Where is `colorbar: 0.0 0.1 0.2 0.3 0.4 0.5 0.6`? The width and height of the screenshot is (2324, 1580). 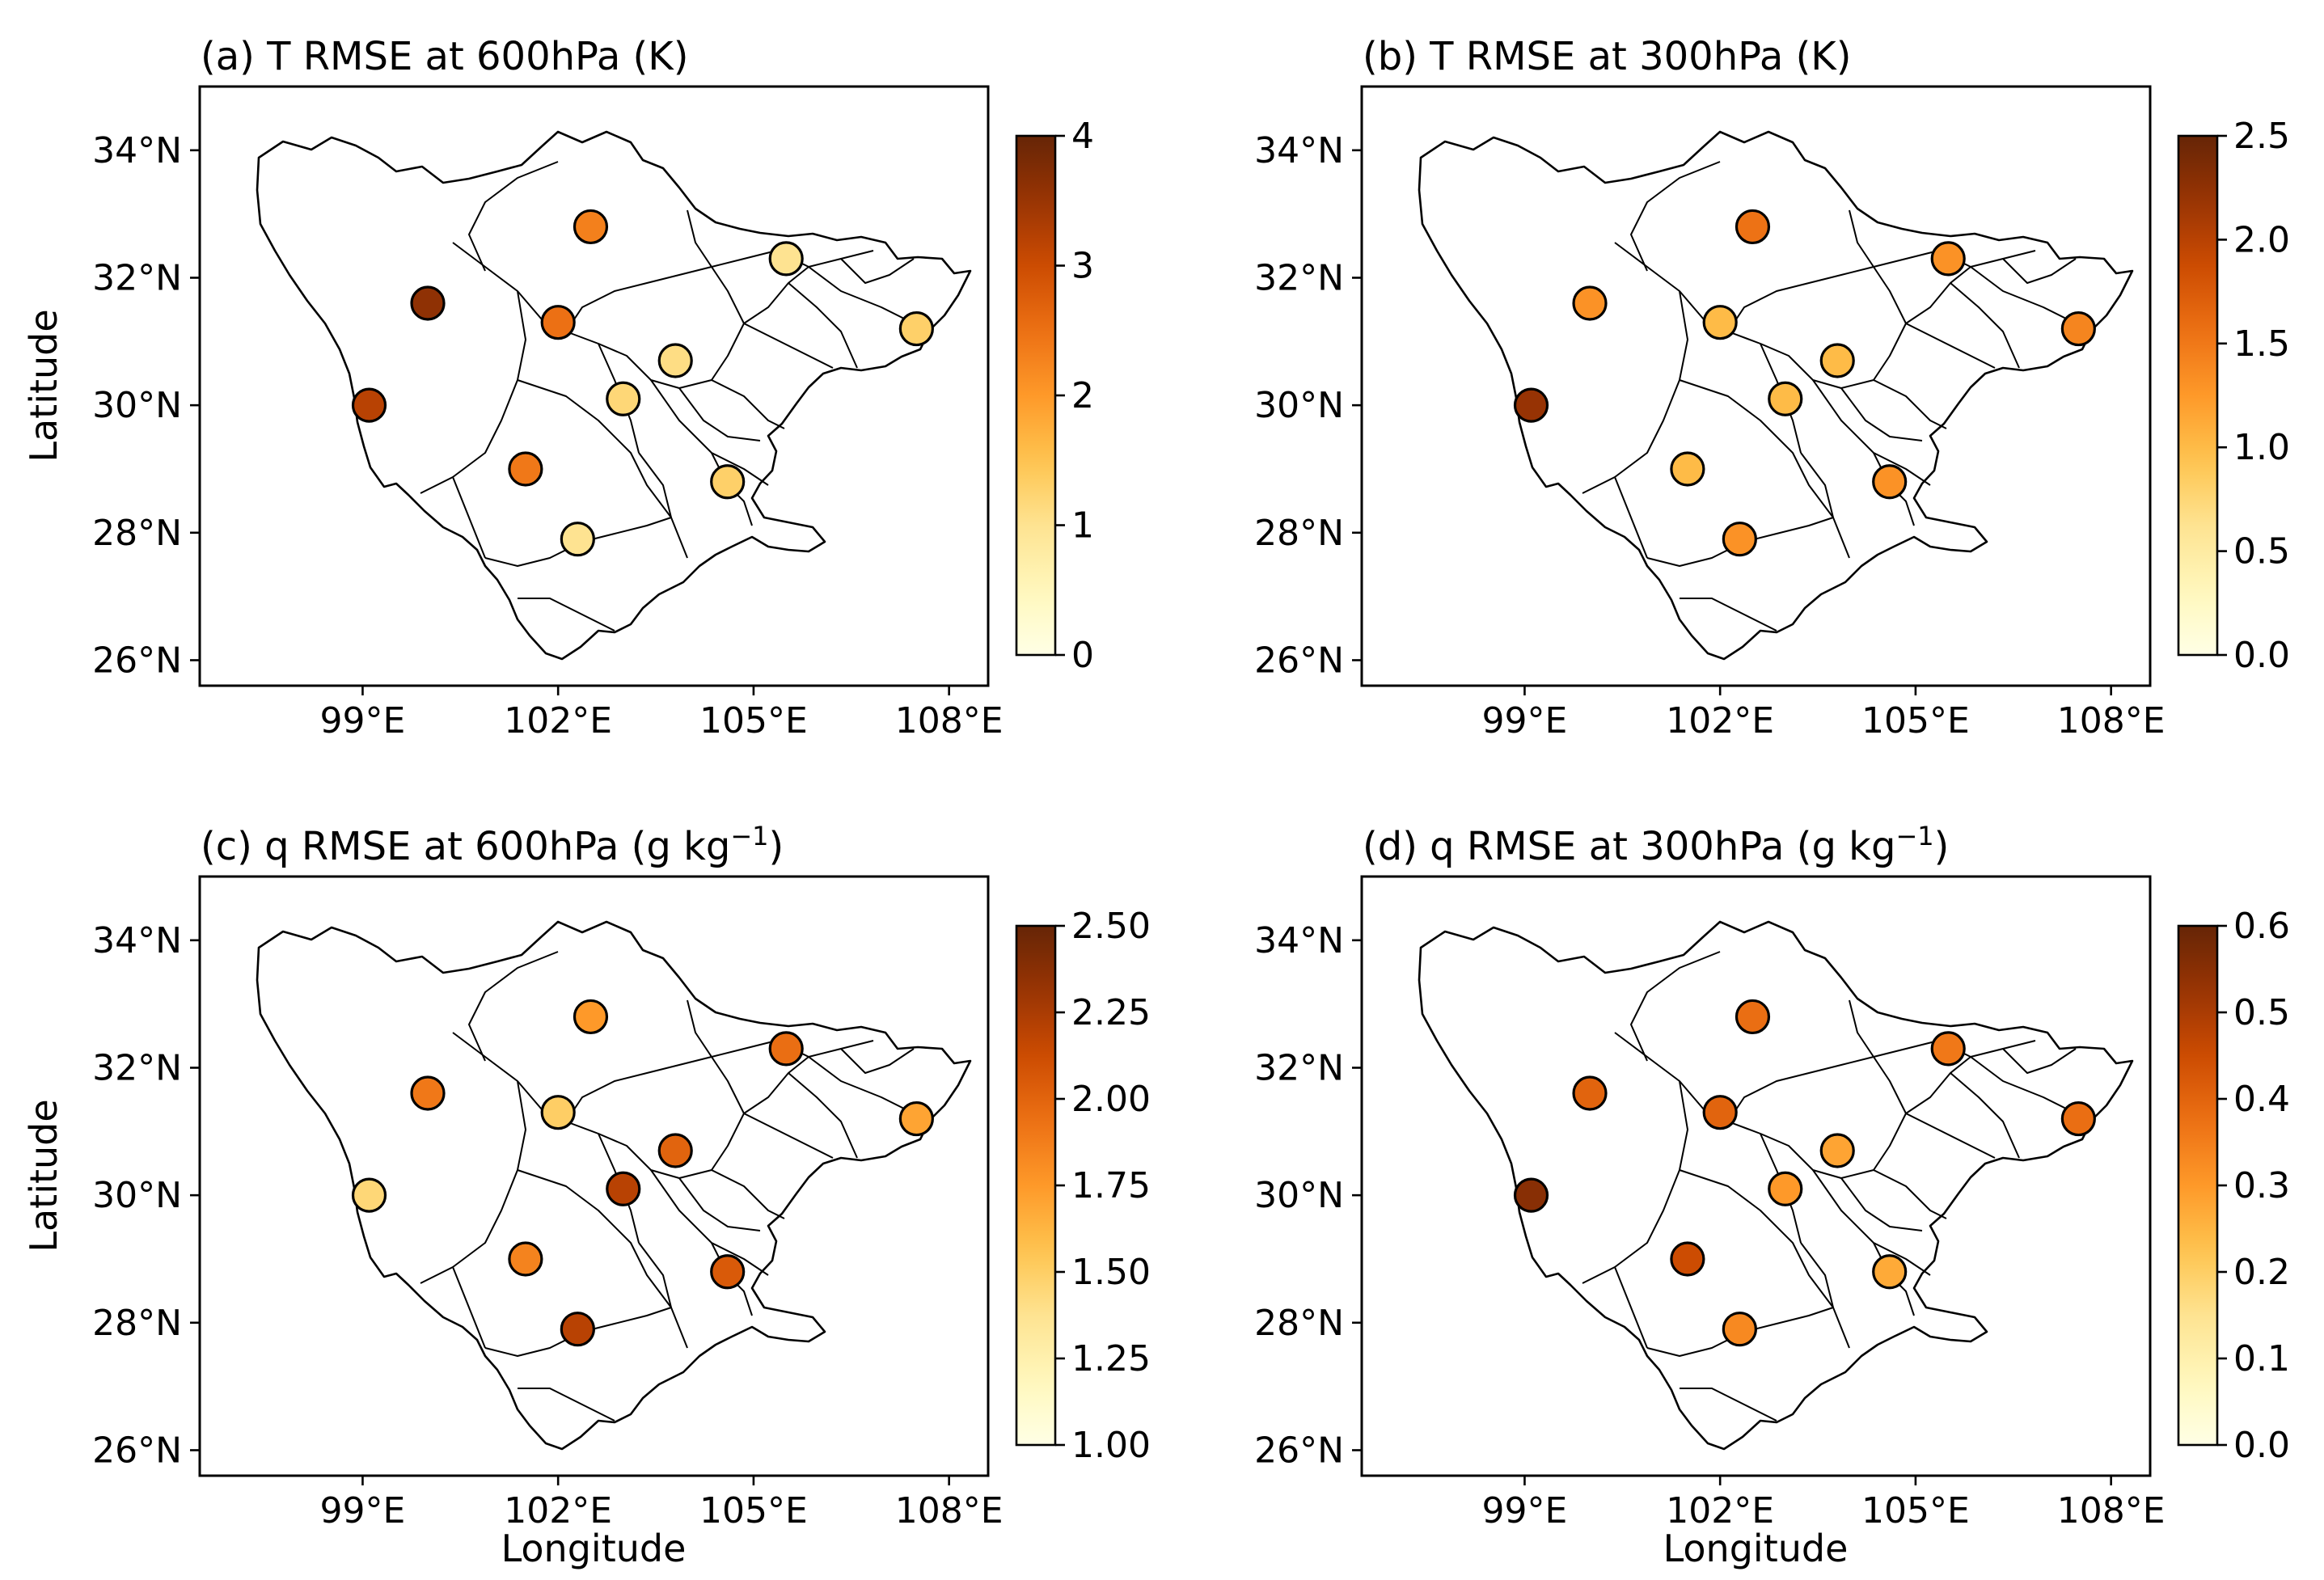 colorbar: 0.0 0.1 0.2 0.3 0.4 0.5 0.6 is located at coordinates (2233, 1186).